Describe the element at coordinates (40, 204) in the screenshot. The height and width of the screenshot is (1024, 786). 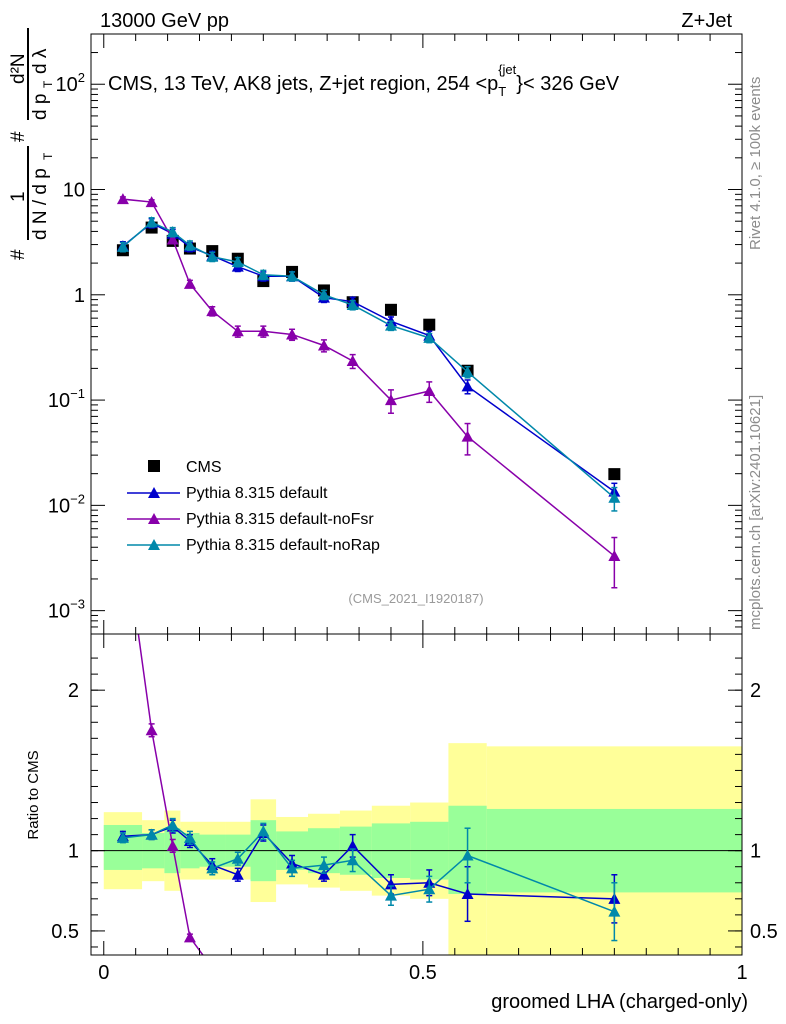
I see `ylabel-dN: d N / d p` at that location.